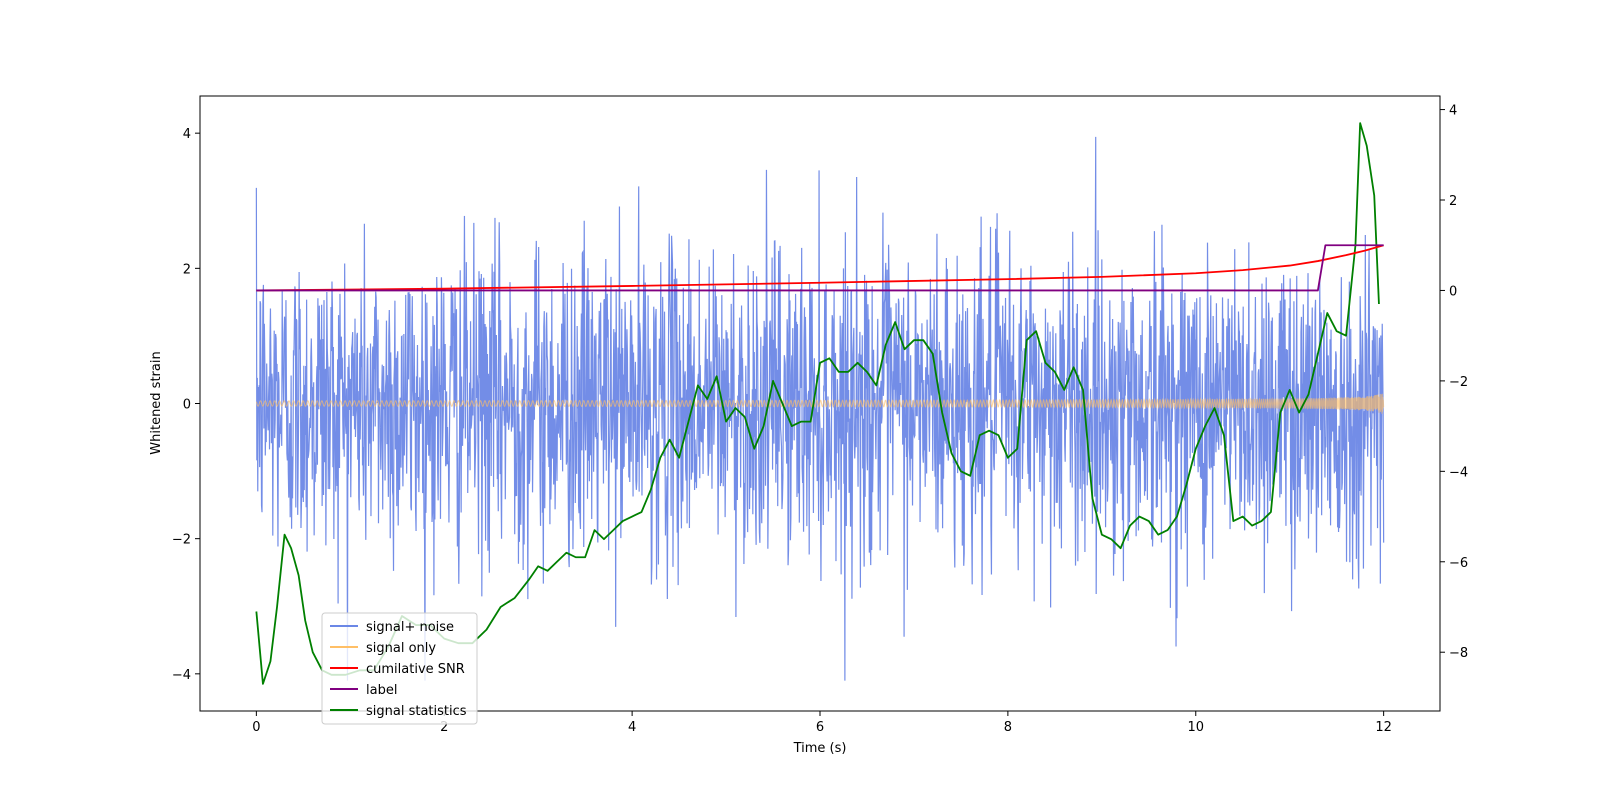 This screenshot has height=804, width=1600. Describe the element at coordinates (632, 727) in the screenshot. I see `x-tick-label: 4` at that location.